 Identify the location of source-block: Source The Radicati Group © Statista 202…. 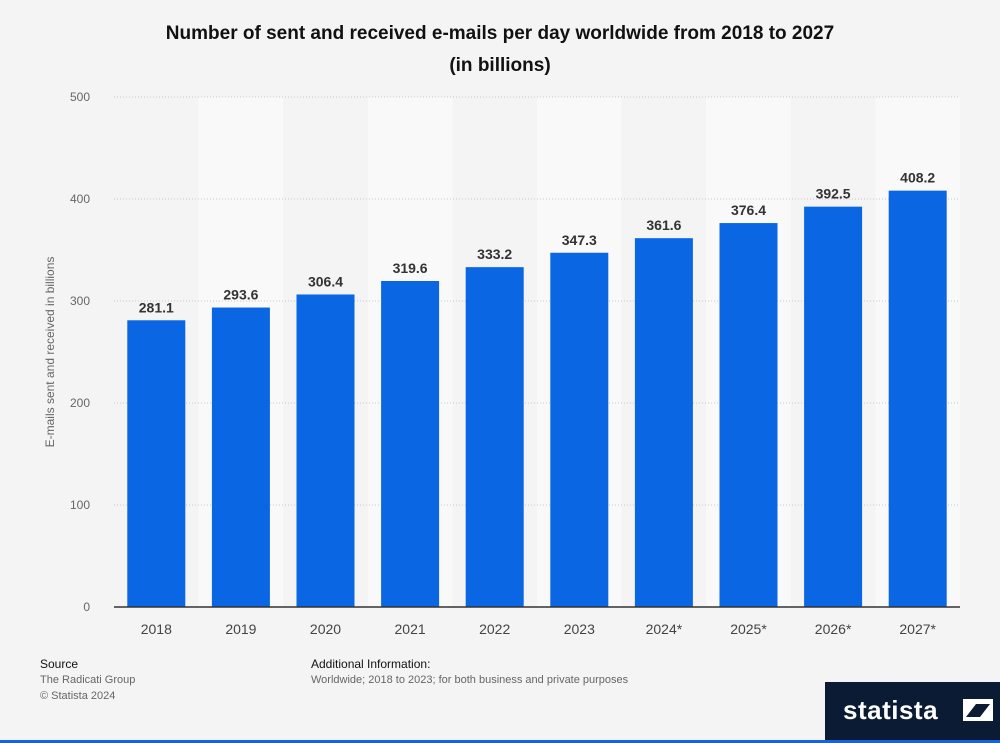
(87, 680).